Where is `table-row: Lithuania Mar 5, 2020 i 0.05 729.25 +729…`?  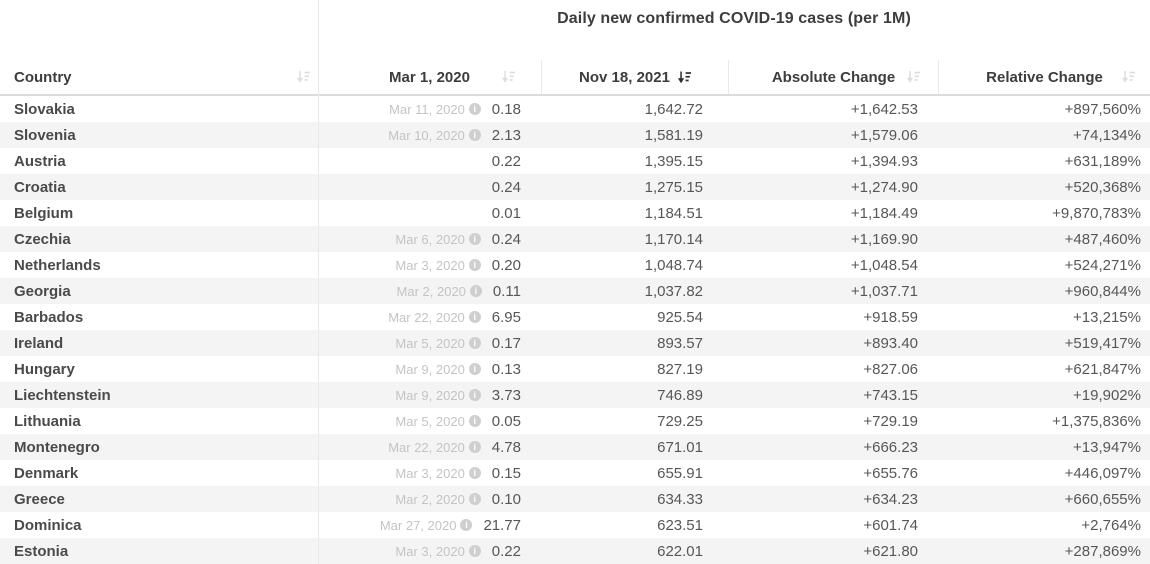 table-row: Lithuania Mar 5, 2020 i 0.05 729.25 +729… is located at coordinates (575, 421).